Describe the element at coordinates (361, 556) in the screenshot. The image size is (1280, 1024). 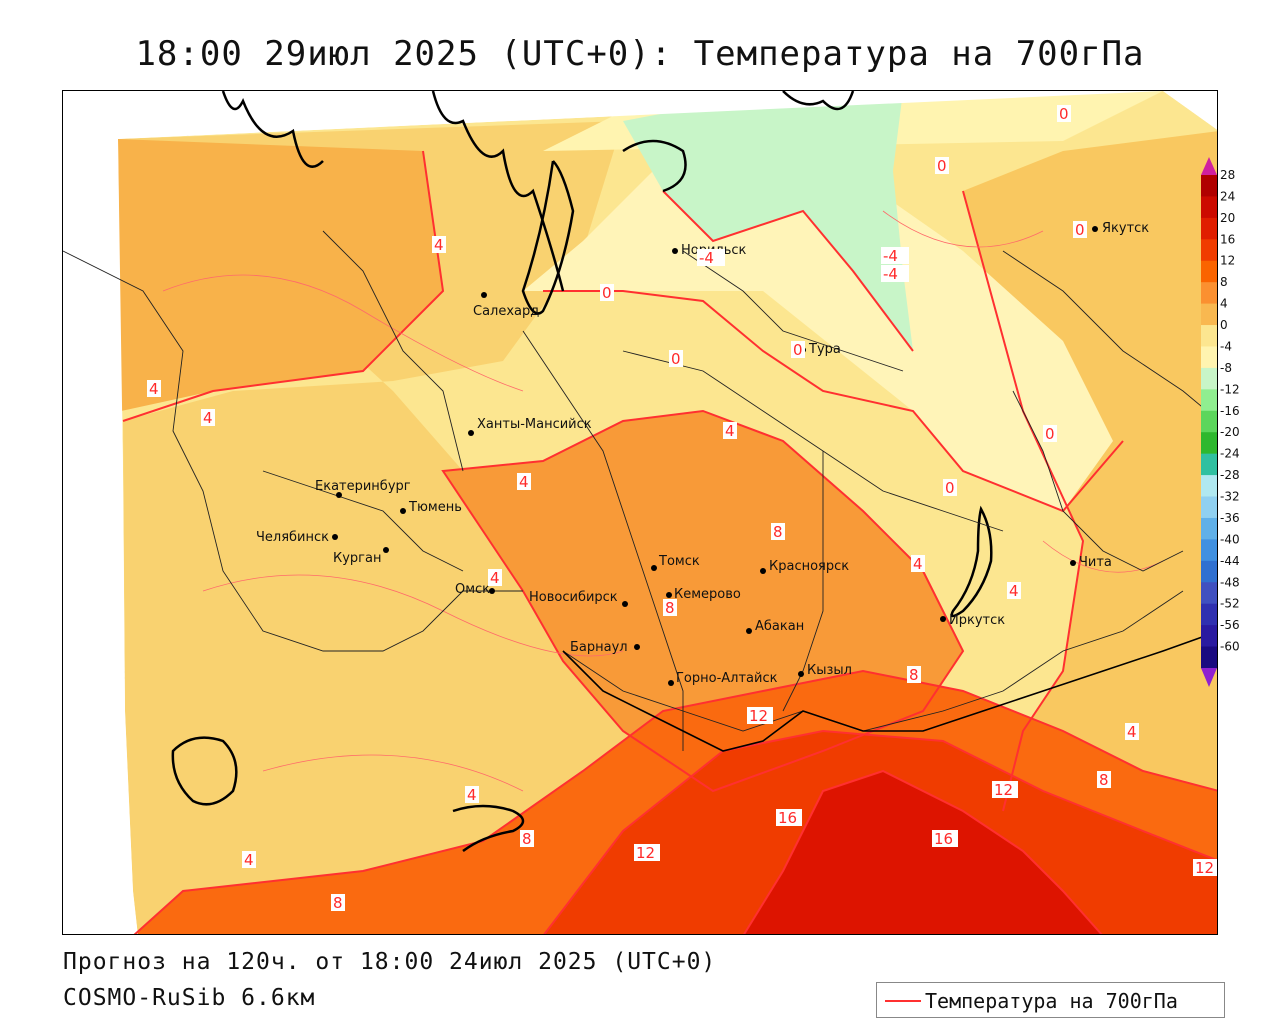
I see `city-kurgan: Курган` at that location.